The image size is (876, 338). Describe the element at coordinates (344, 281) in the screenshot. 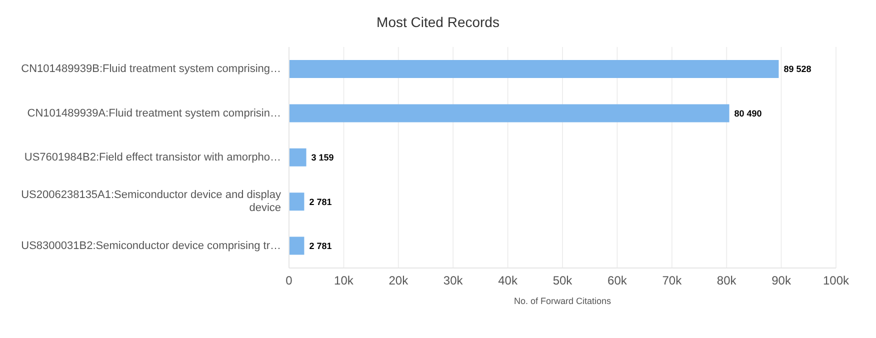

I see `x-tick-label: 10k` at that location.